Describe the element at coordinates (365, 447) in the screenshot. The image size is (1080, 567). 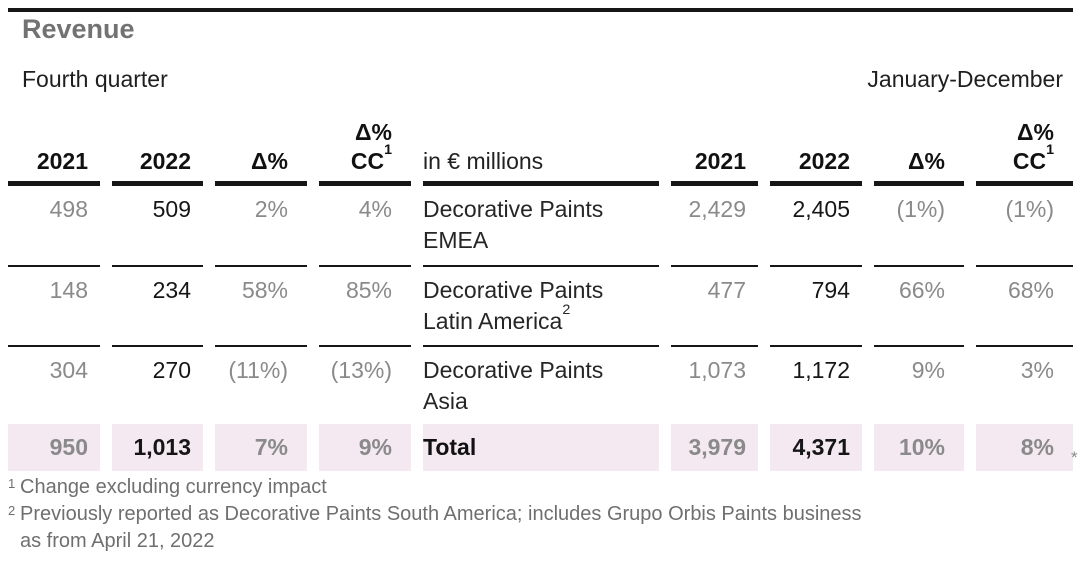
I see `total-q4-delta-cc: 9%` at that location.